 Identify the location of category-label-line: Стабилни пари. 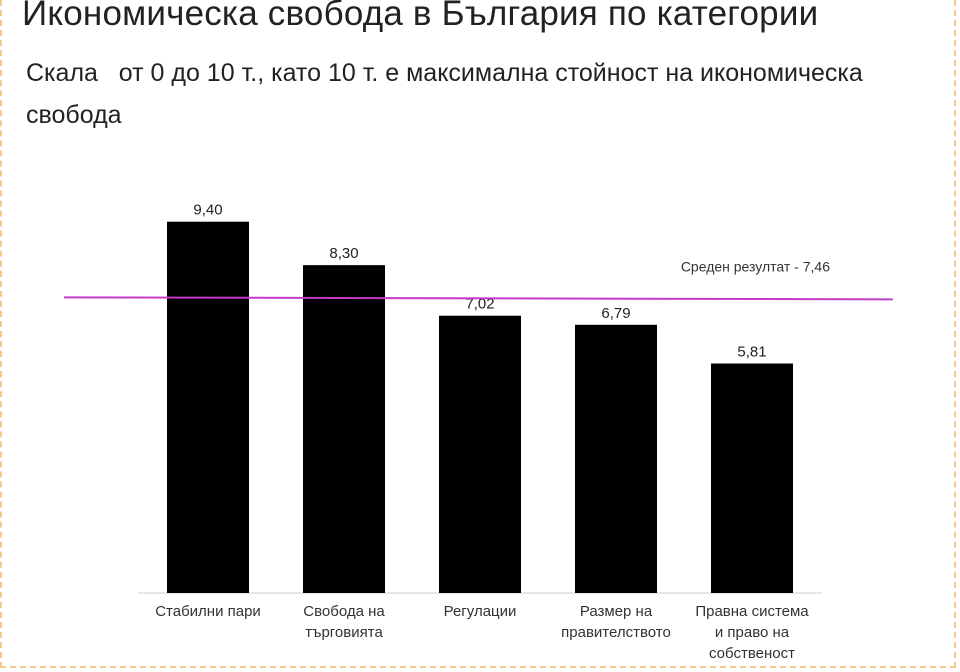
(208, 611).